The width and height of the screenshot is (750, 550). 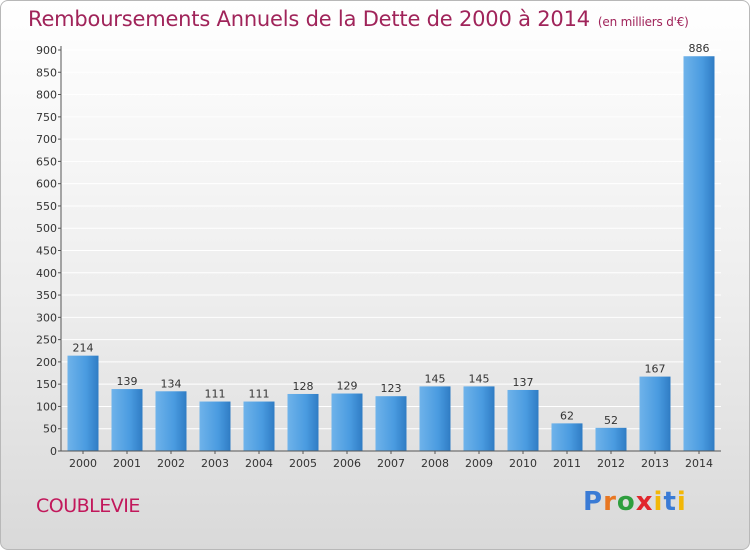 I want to click on y-tick-label: 150, so click(x=46, y=384).